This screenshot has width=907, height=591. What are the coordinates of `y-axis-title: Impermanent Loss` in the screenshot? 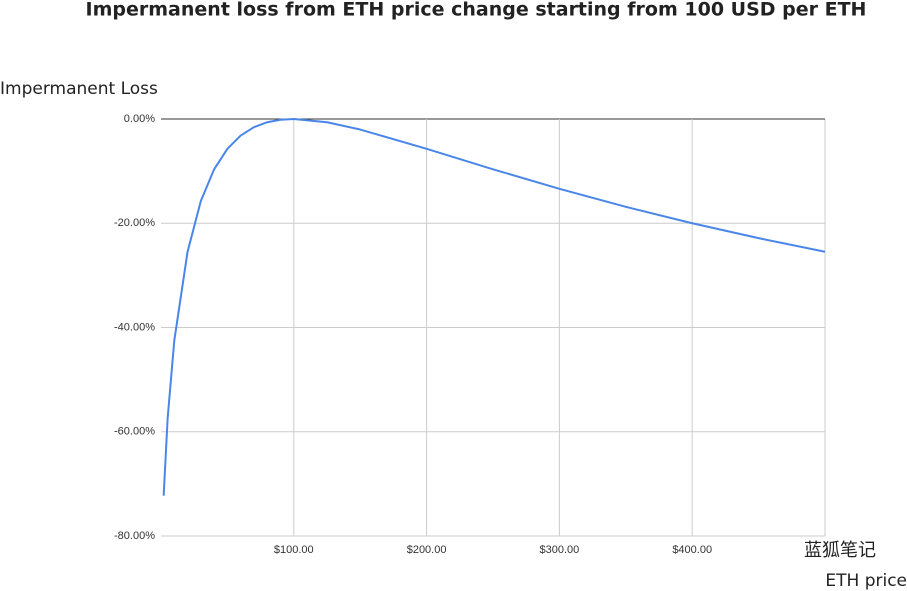 It's located at (79, 89).